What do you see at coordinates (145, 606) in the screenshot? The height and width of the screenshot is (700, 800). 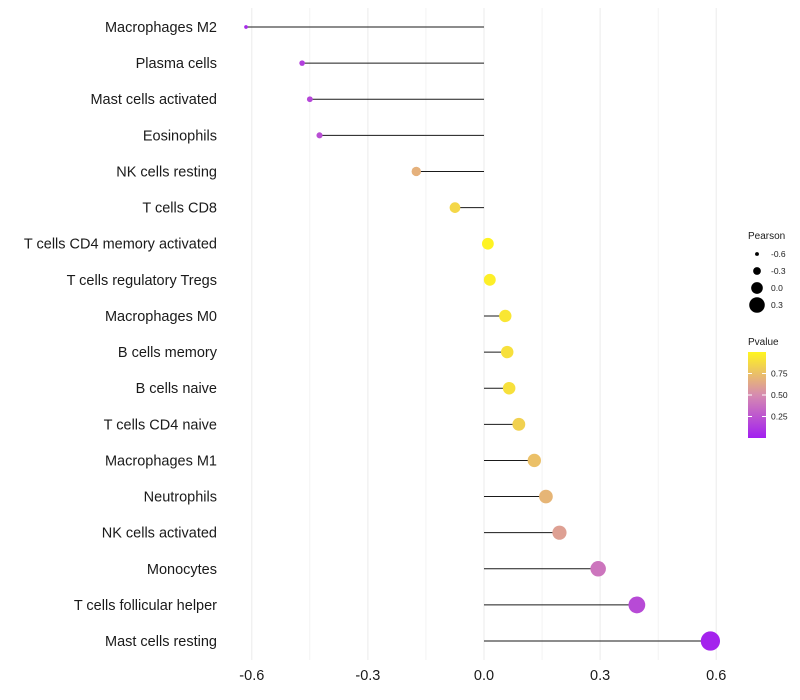 I see `category-label: T cells follicular helper` at bounding box center [145, 606].